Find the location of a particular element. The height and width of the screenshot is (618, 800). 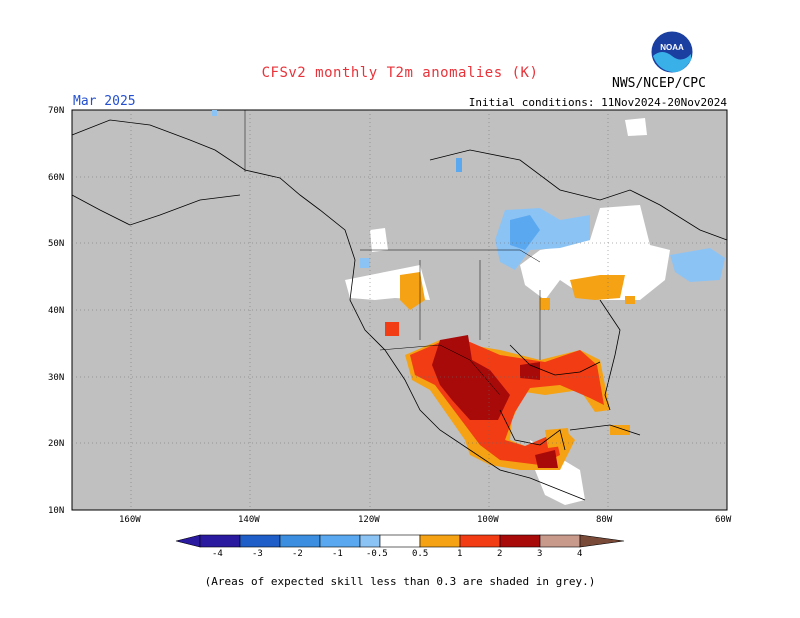

warm-cell-ontario is located at coordinates (545, 304).